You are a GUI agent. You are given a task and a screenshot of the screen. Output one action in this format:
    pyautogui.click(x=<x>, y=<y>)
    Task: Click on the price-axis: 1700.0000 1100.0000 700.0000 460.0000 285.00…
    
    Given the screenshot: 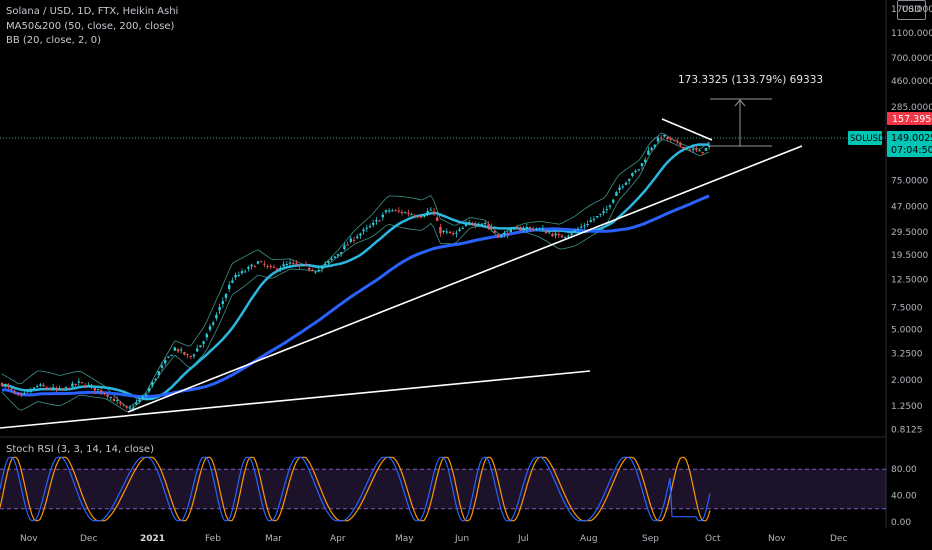 What is the action you would take?
    pyautogui.click(x=911, y=266)
    